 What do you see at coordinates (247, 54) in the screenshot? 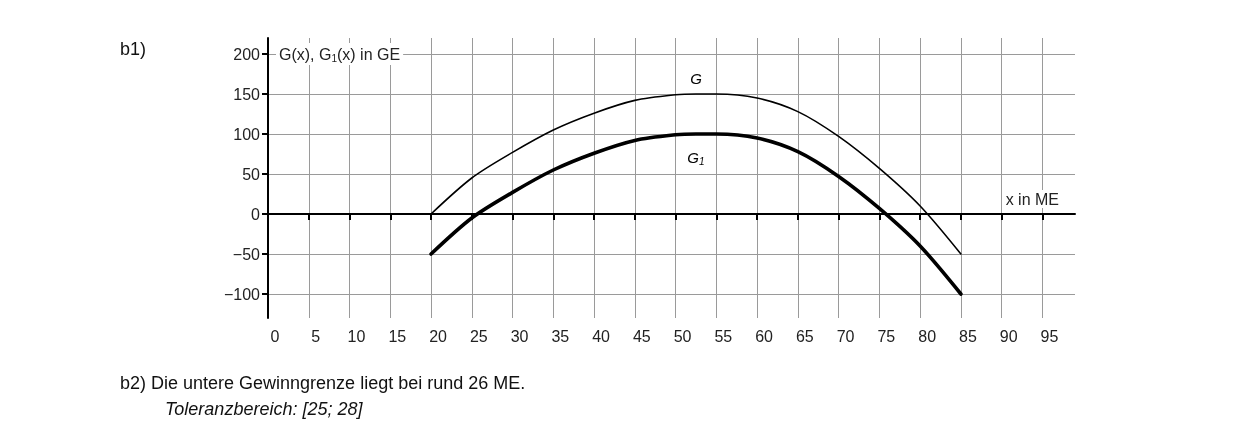
I see `y-tick-label: 200` at bounding box center [247, 54].